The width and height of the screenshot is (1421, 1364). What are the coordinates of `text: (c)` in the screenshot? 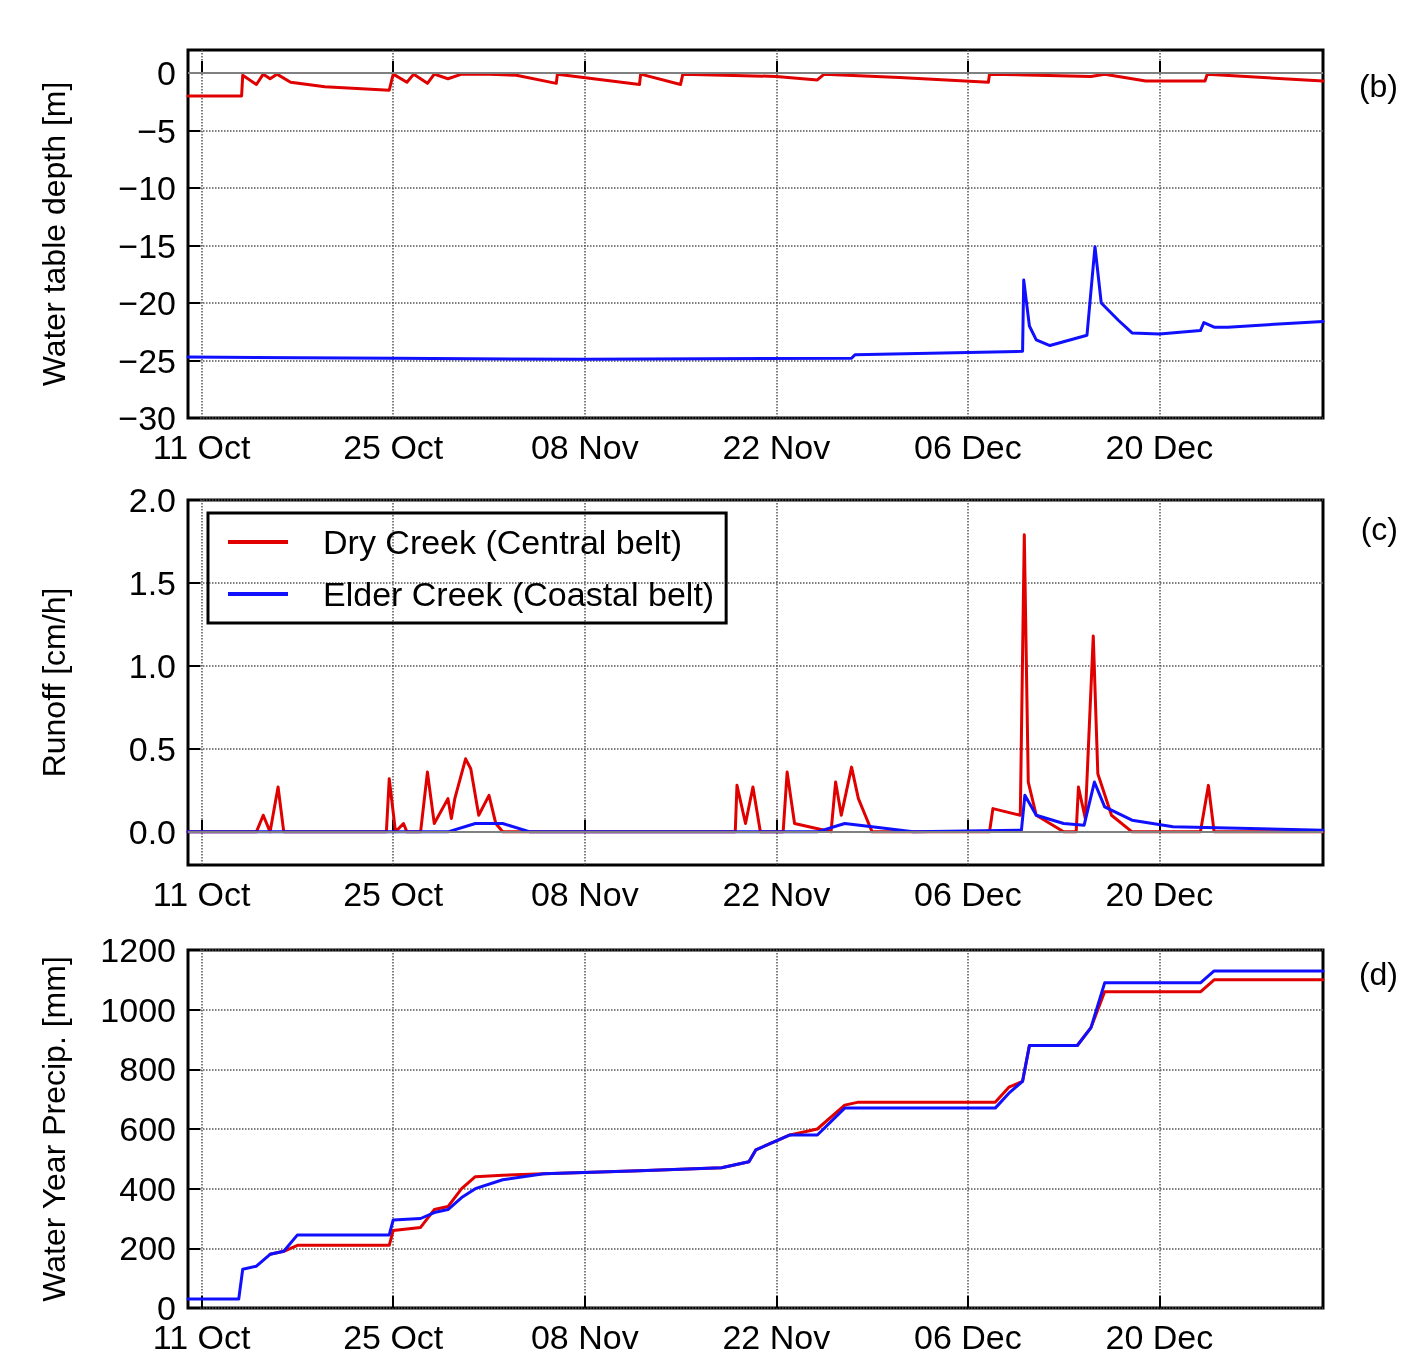 It's located at (1379, 529).